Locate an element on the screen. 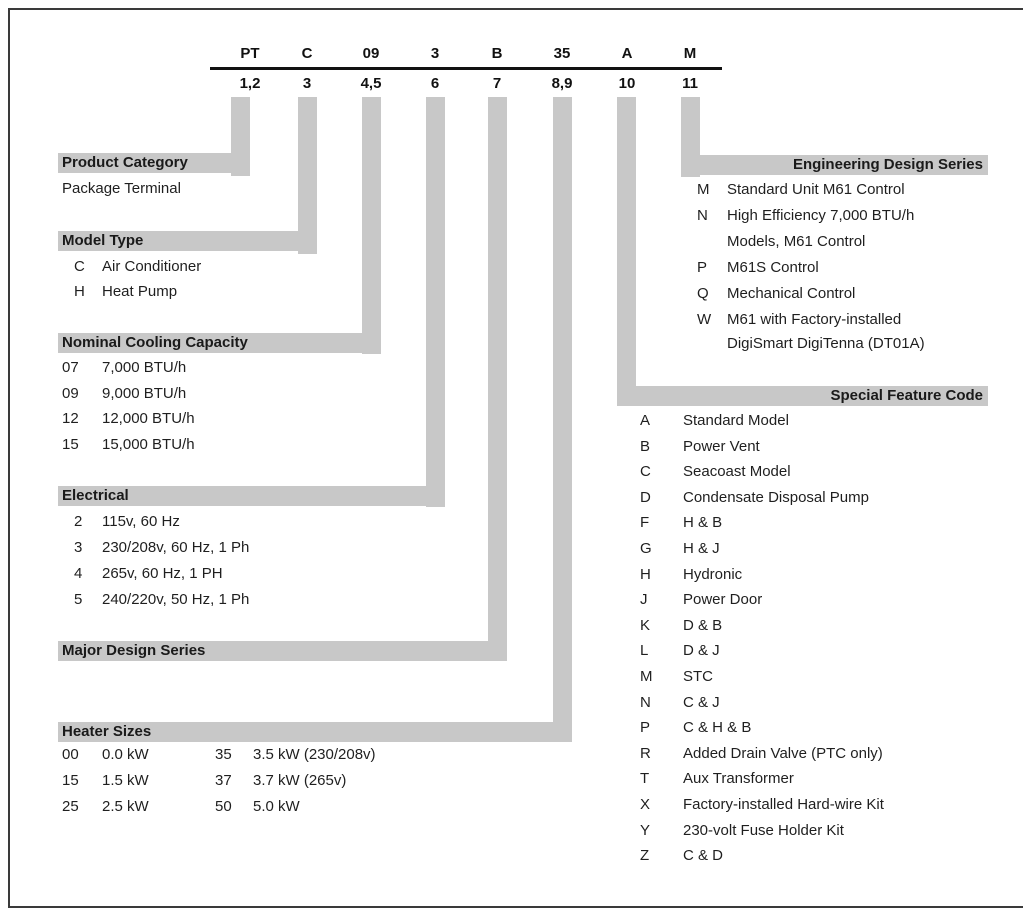  special-feature-label: C & H & B is located at coordinates (717, 727).